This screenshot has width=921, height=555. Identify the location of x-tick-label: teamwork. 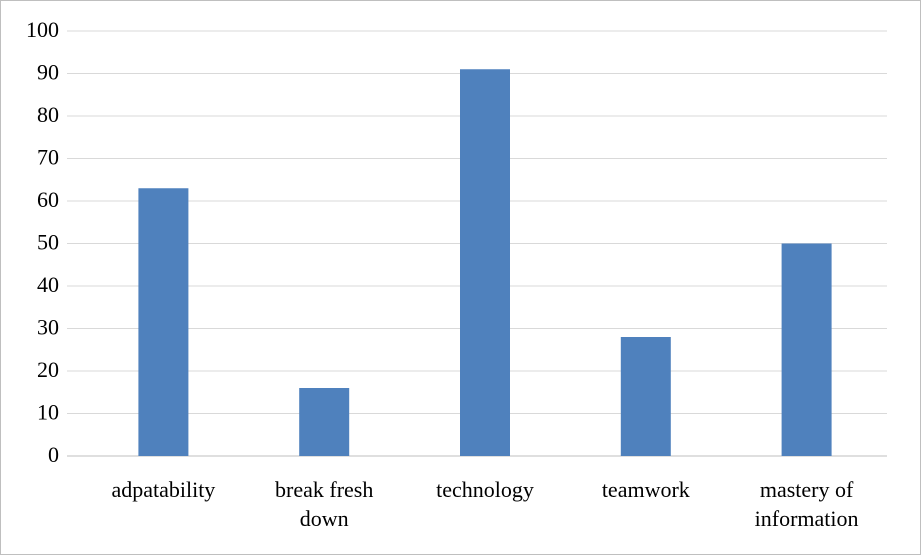
(645, 489).